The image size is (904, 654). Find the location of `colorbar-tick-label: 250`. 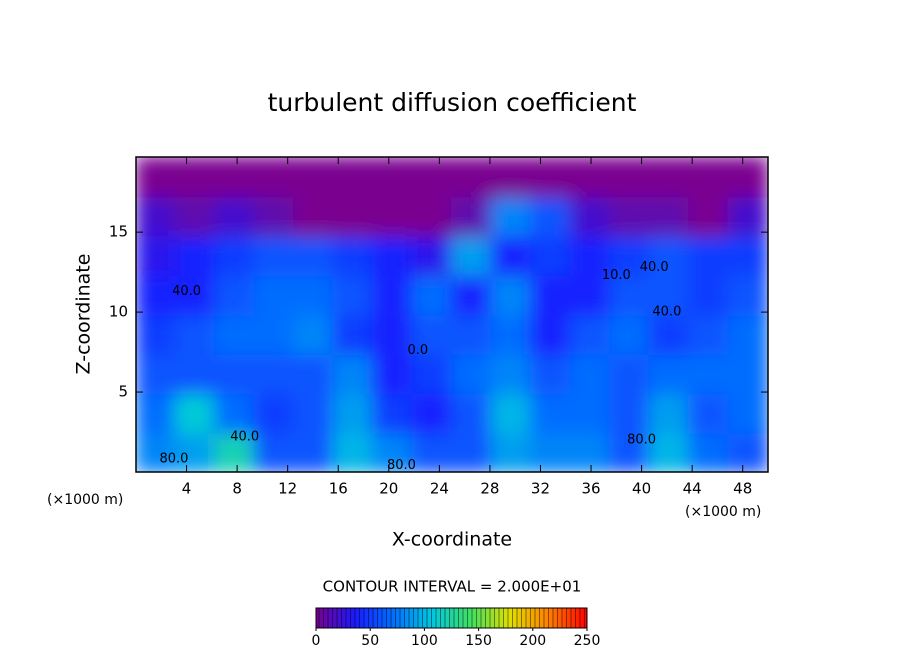

colorbar-tick-label: 250 is located at coordinates (587, 641).